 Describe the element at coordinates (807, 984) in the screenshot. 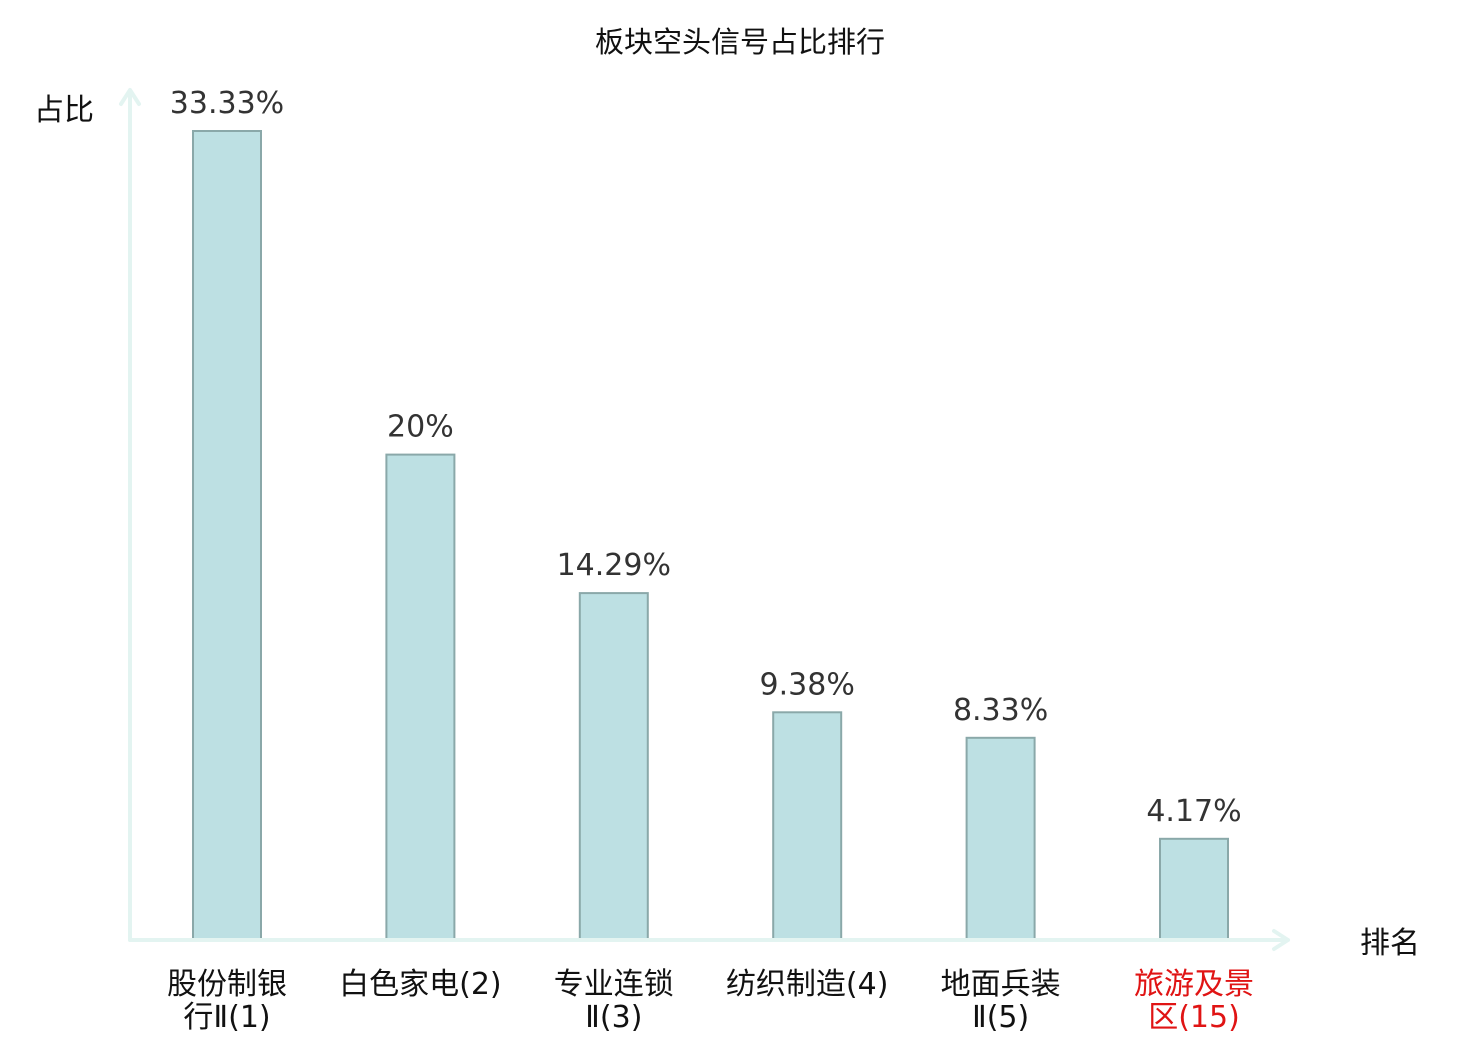

I see `category-label-4-line-1: 纺织制造(4)` at that location.